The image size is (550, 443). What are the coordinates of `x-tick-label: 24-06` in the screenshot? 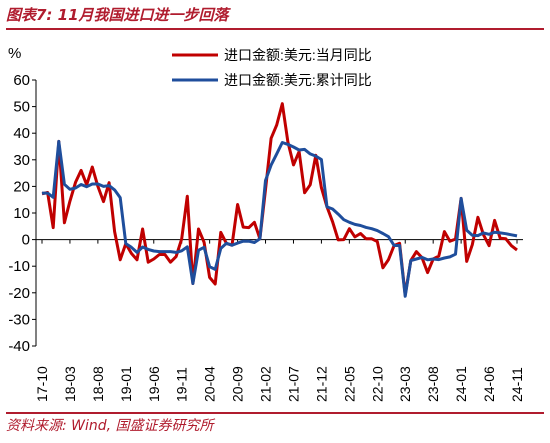 It's located at (489, 384).